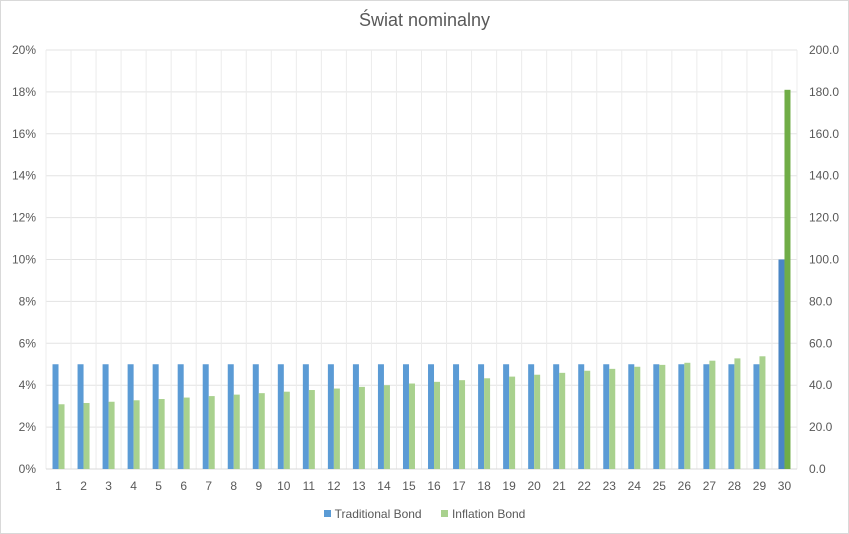 This screenshot has height=534, width=849. What do you see at coordinates (459, 486) in the screenshot?
I see `x-tick-label: 17` at bounding box center [459, 486].